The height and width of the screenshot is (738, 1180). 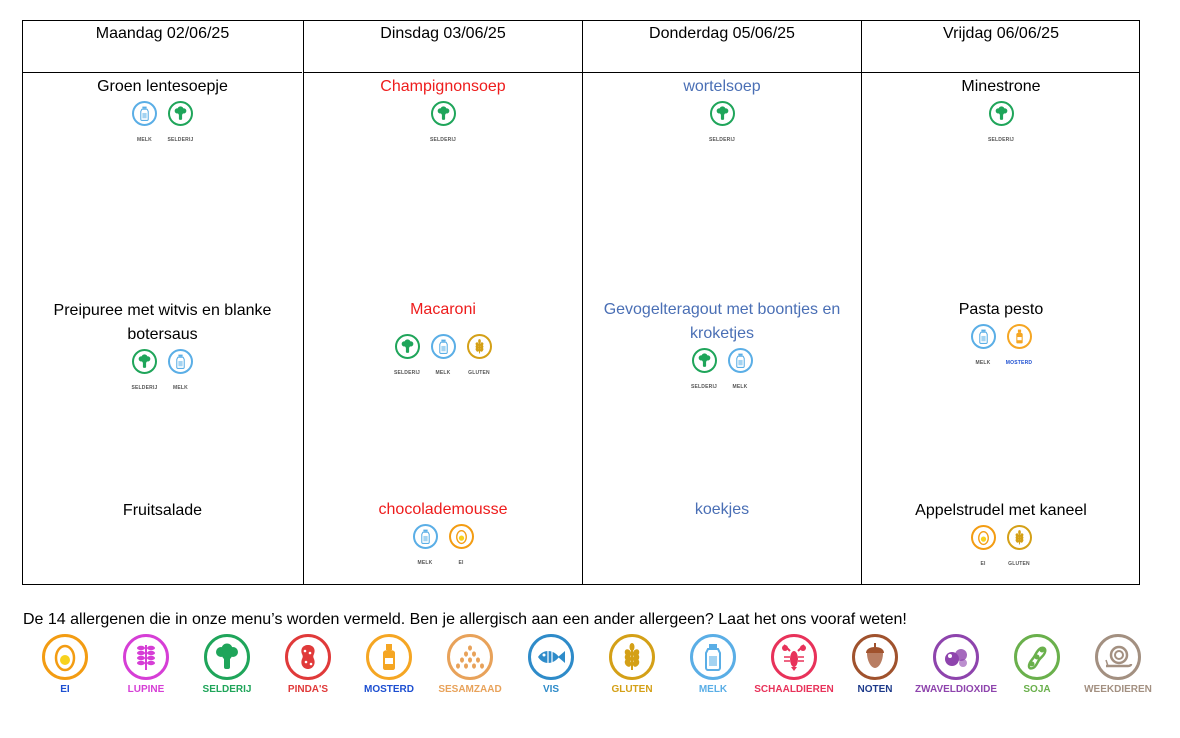 I want to click on legend-item-label: WEEKDIEREN, so click(x=1118, y=689).